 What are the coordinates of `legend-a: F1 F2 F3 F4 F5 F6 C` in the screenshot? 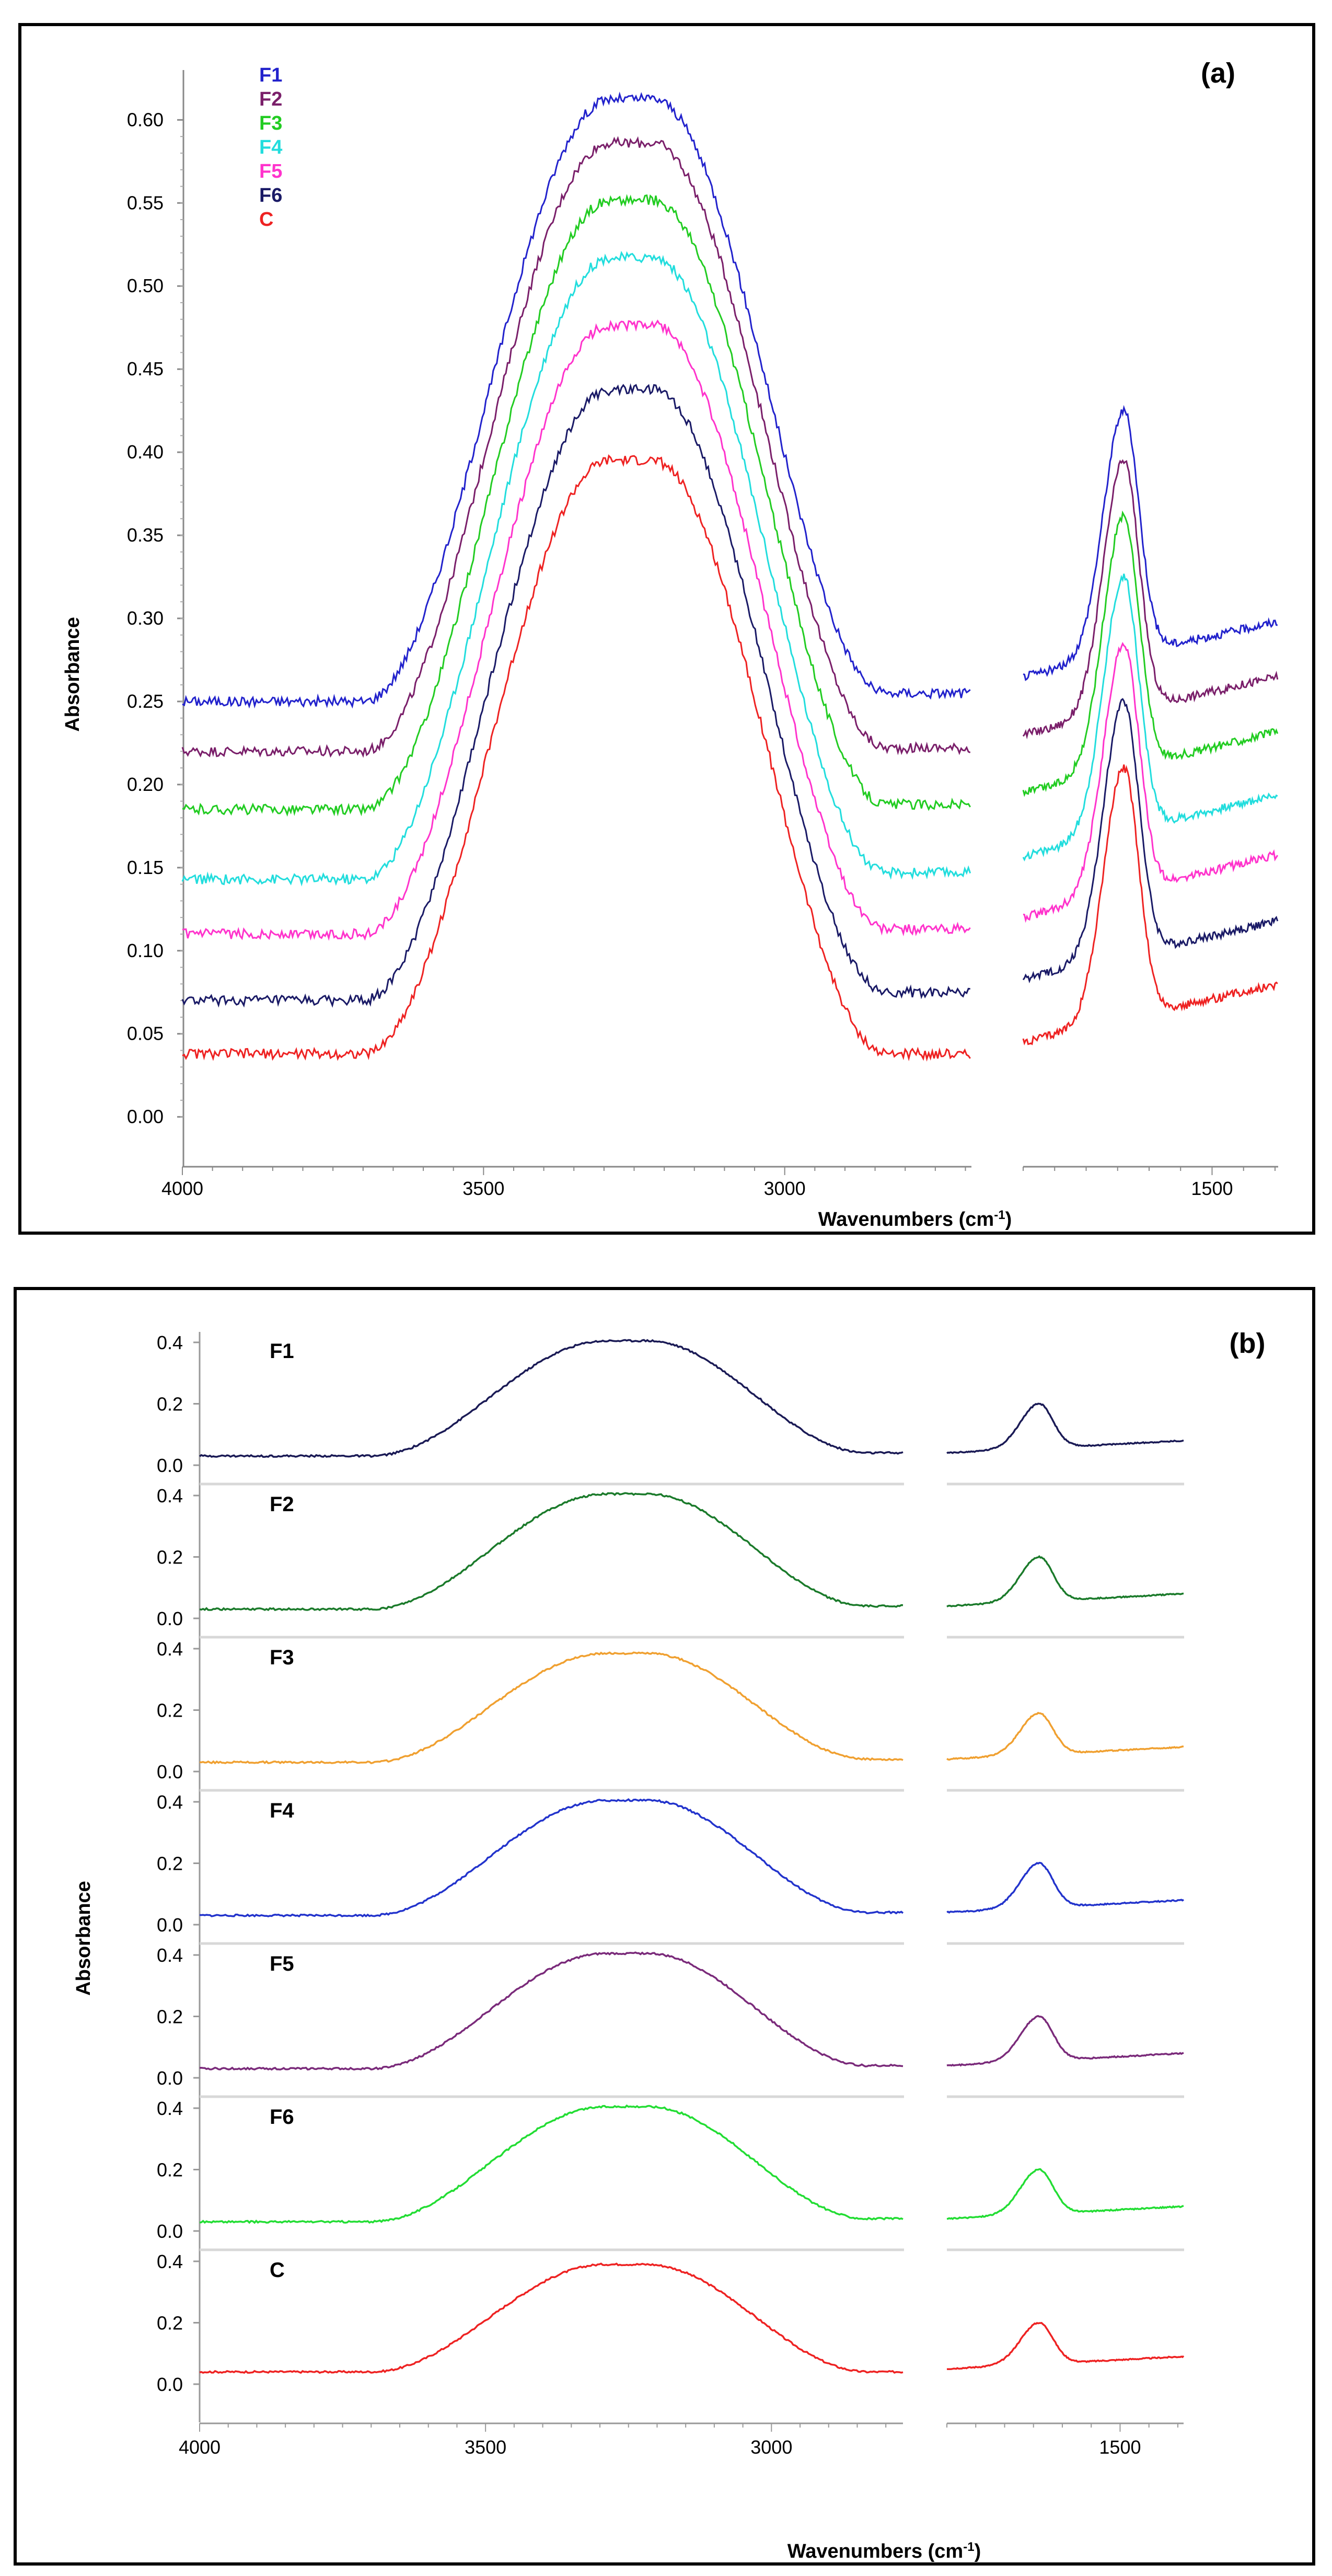 It's located at (271, 147).